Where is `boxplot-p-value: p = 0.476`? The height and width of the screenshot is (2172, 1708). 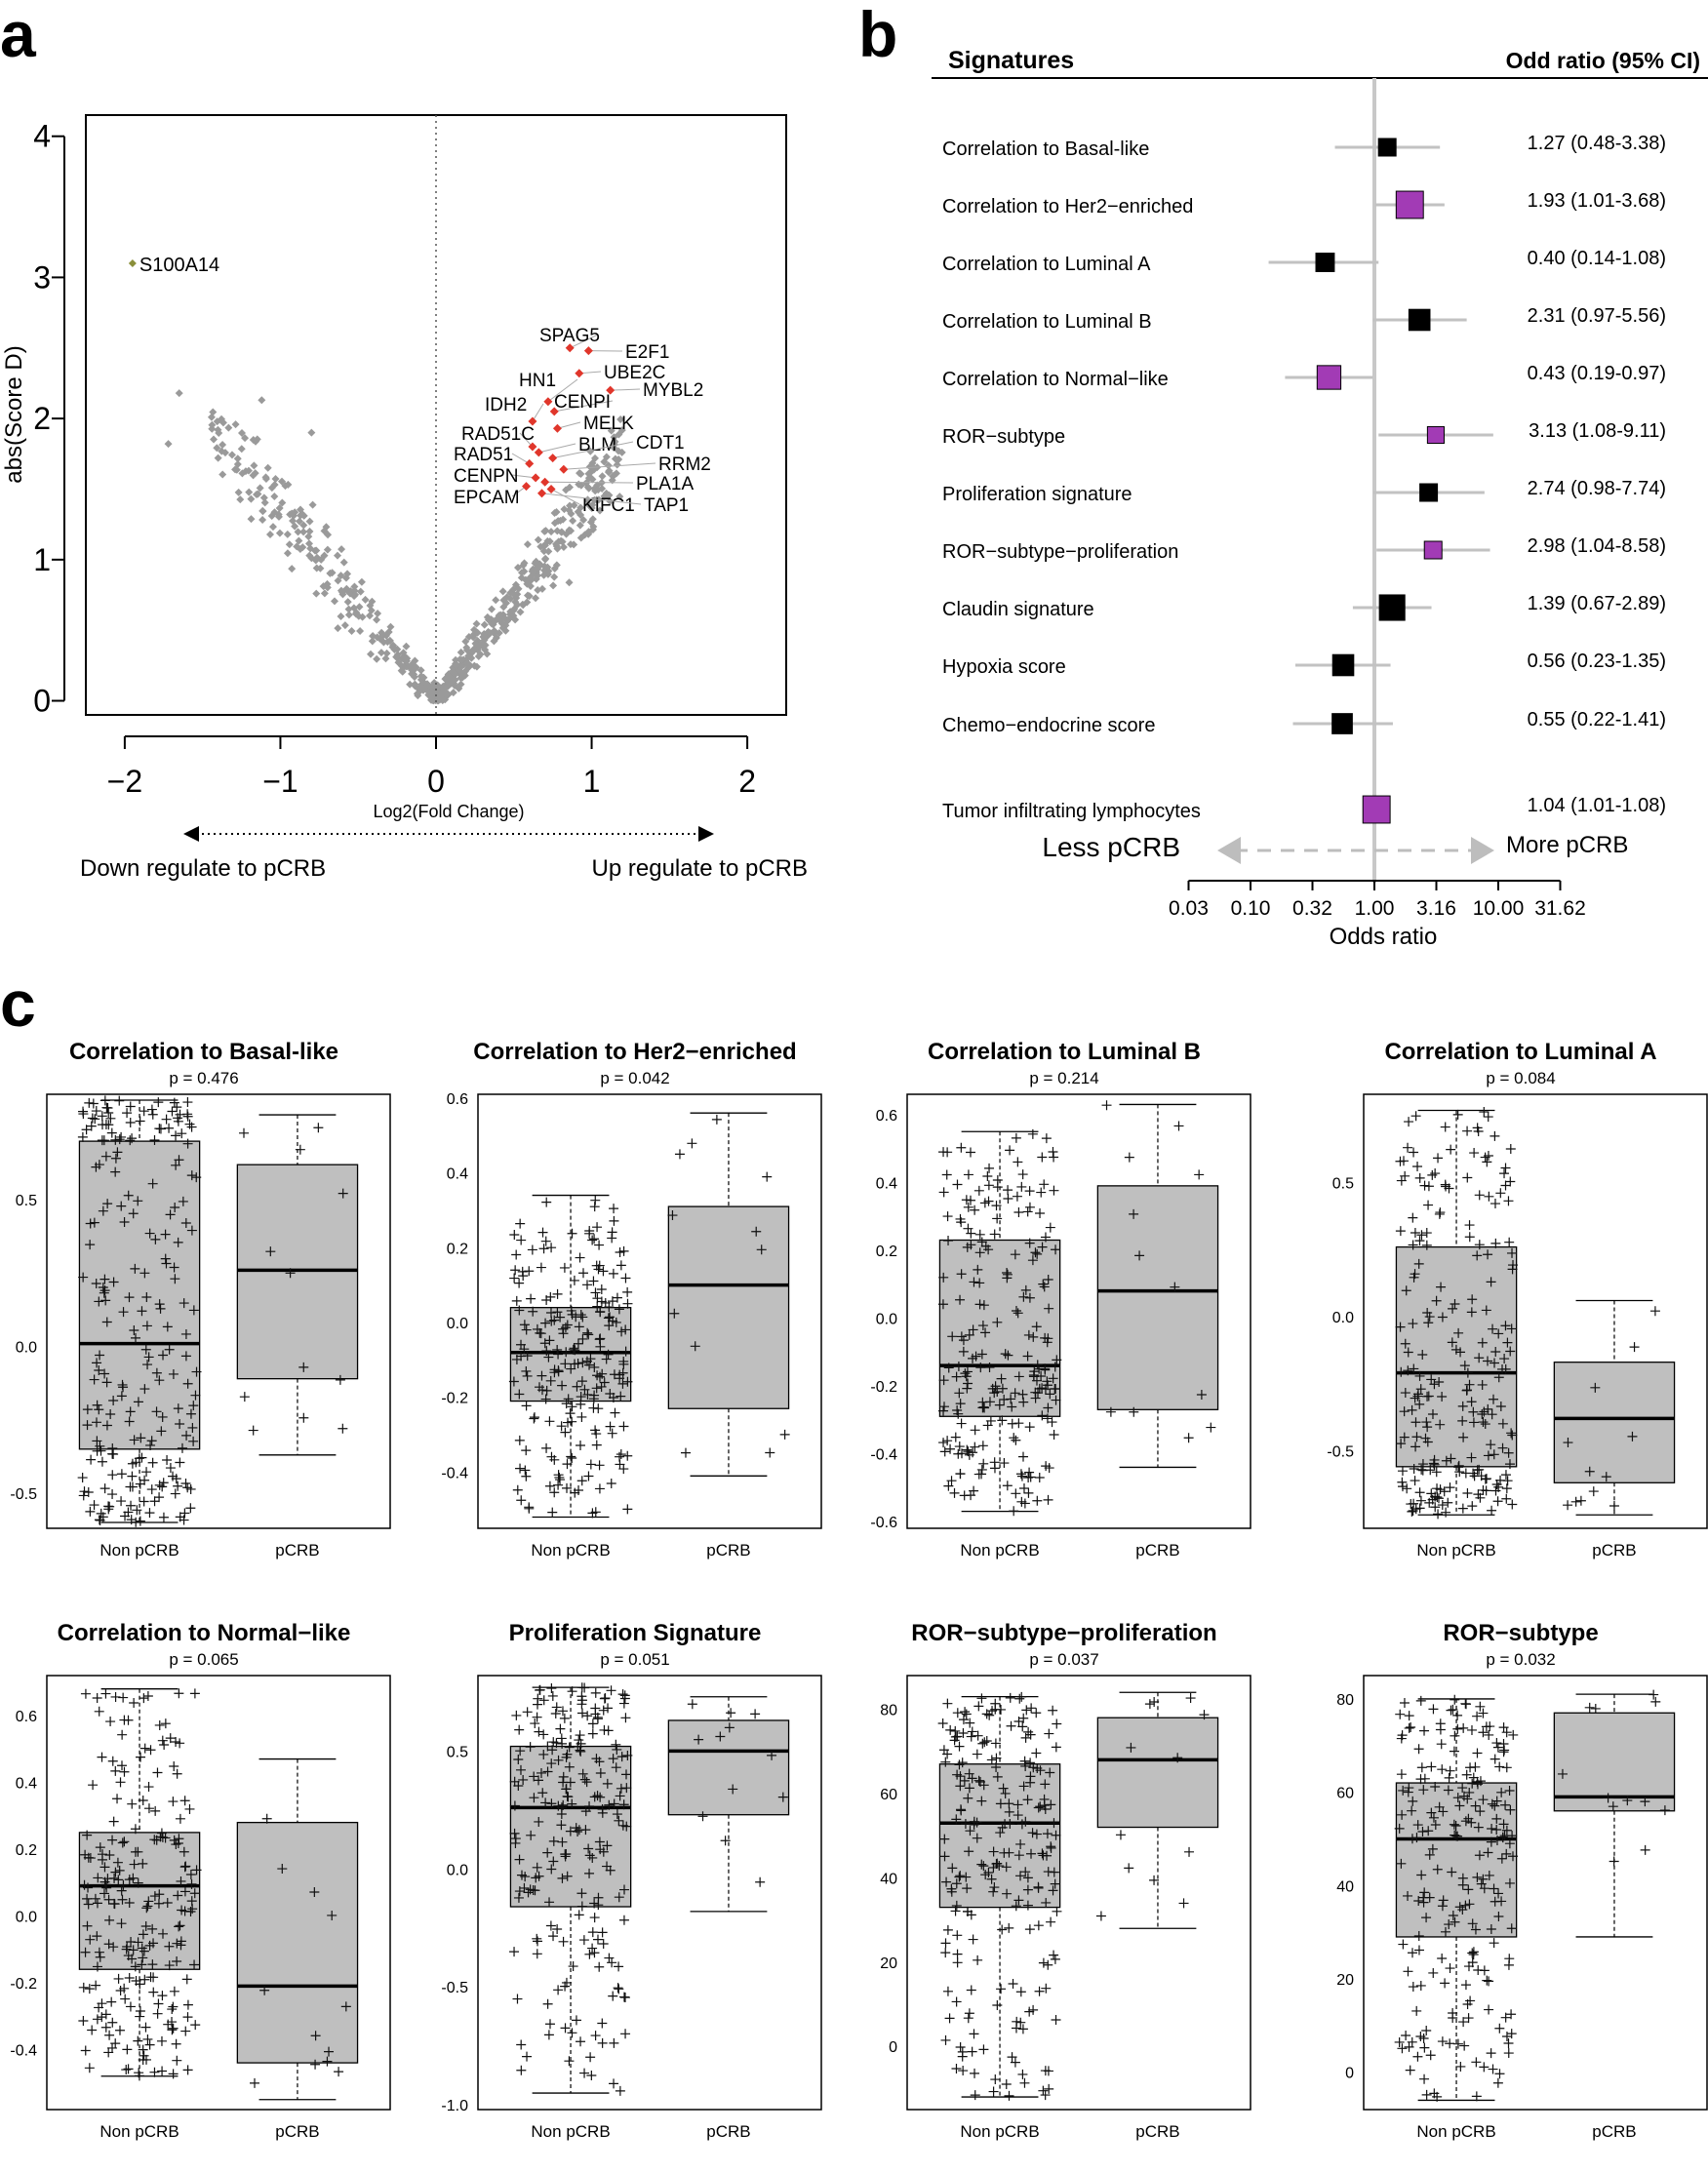 boxplot-p-value: p = 0.476 is located at coordinates (203, 1078).